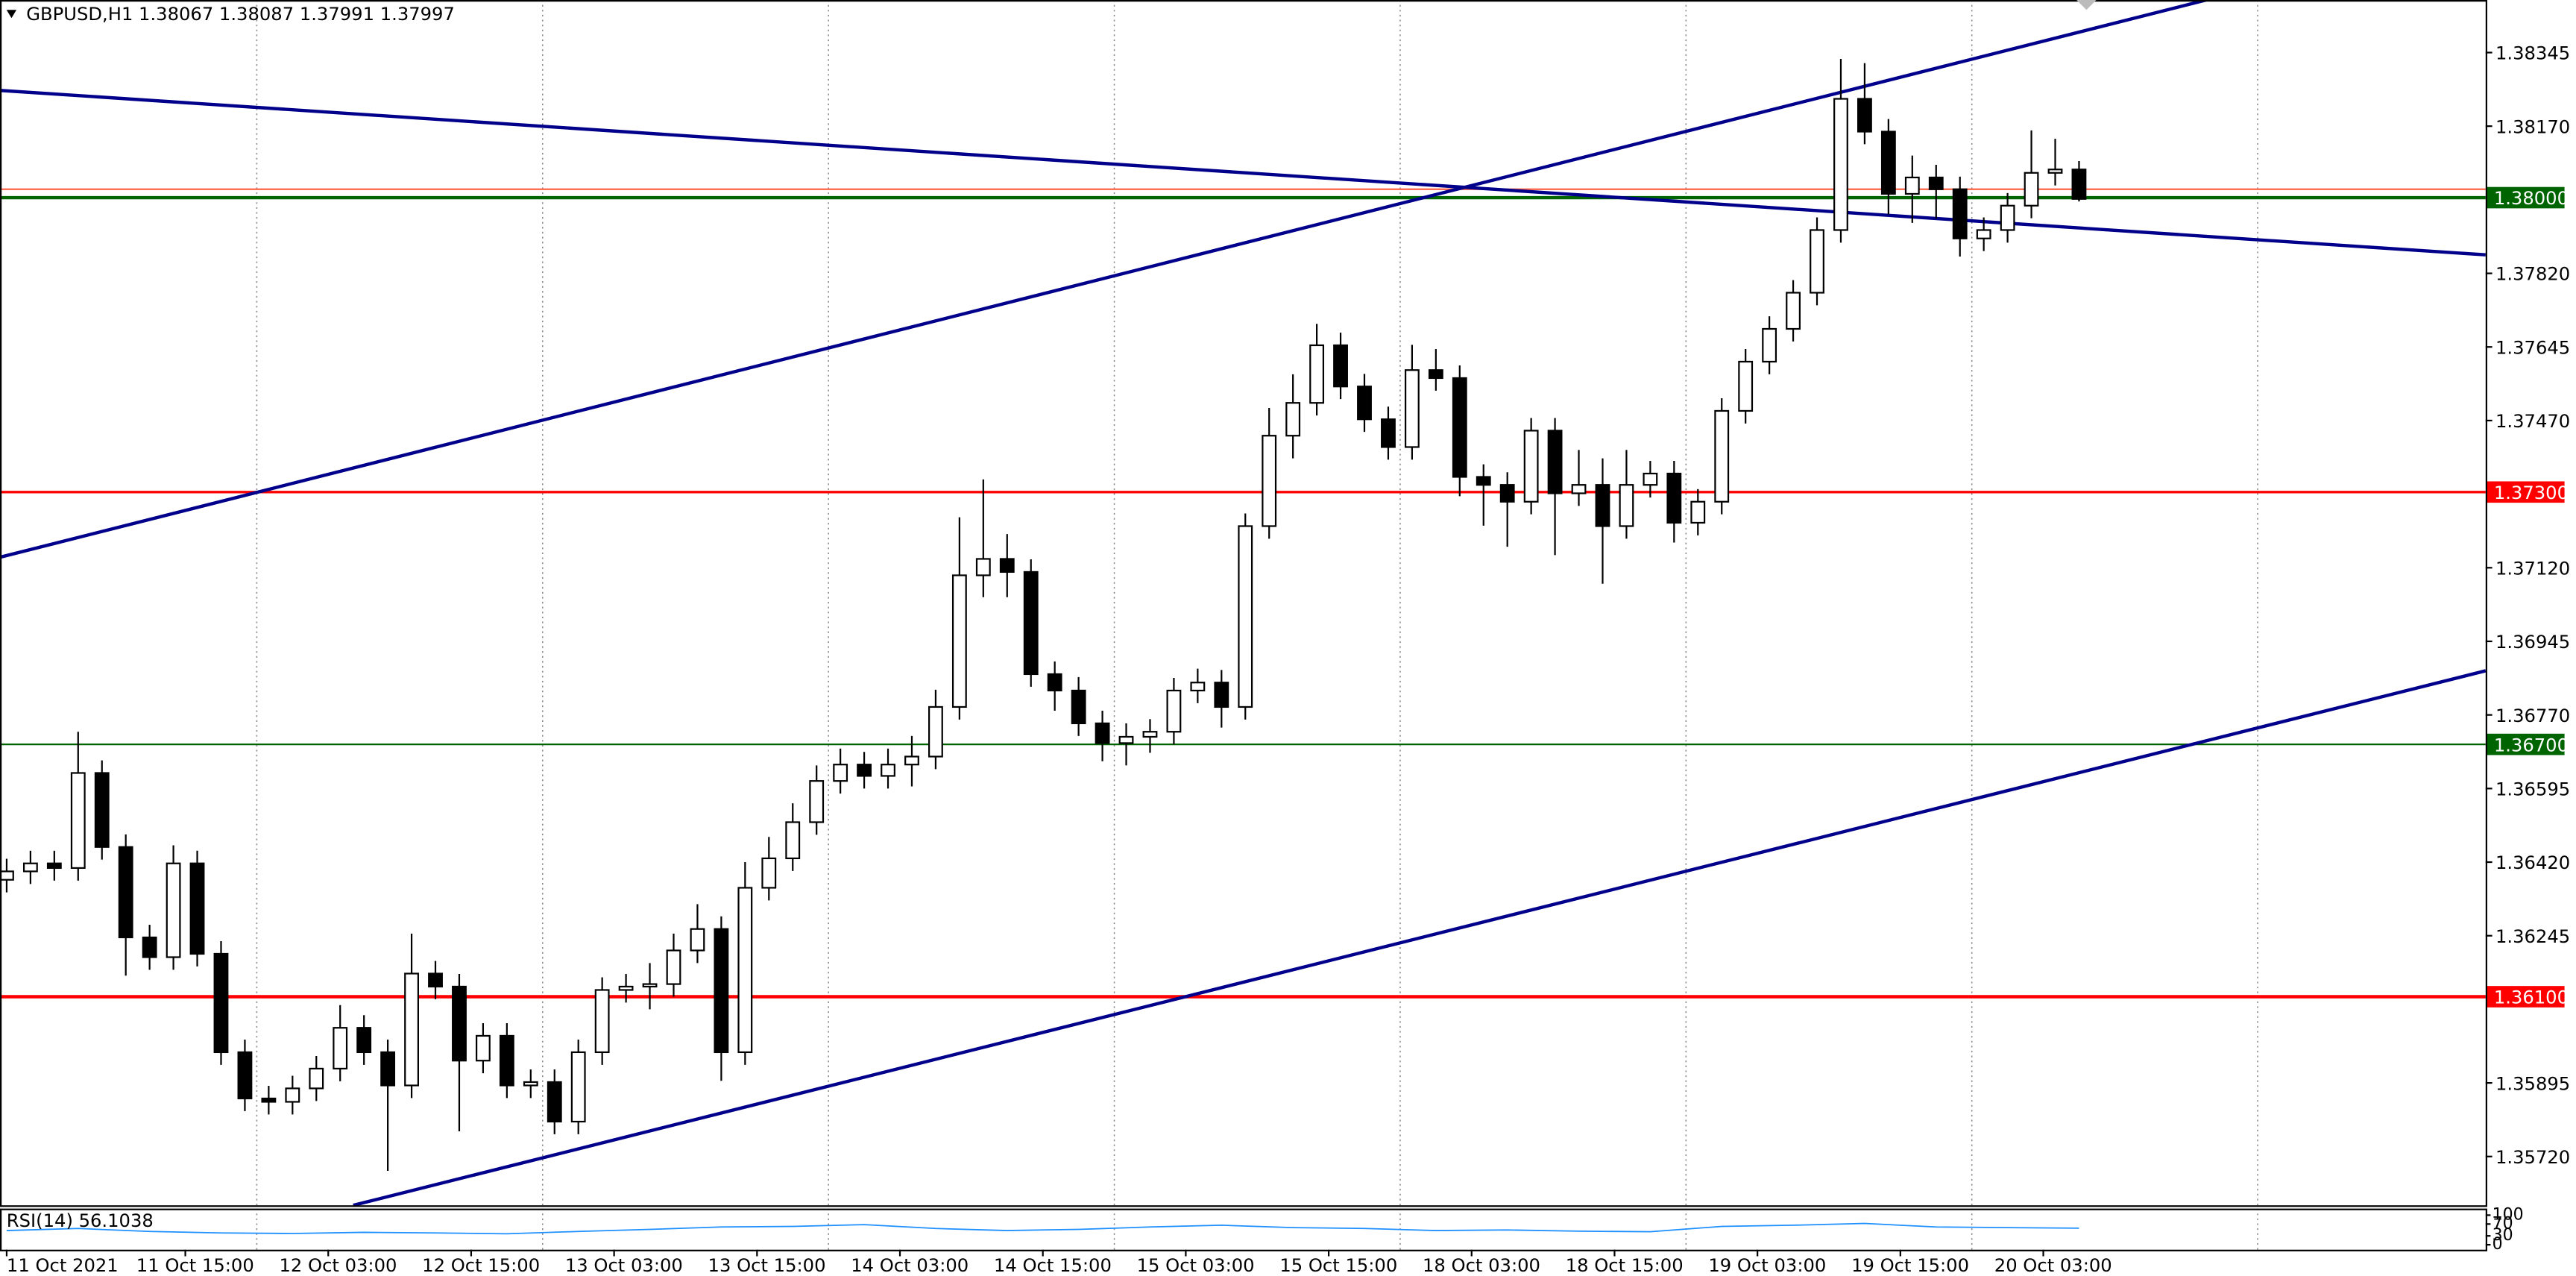 The image size is (2576, 1276). Describe the element at coordinates (2497, 1244) in the screenshot. I see `rsi-tick-label: 0` at that location.